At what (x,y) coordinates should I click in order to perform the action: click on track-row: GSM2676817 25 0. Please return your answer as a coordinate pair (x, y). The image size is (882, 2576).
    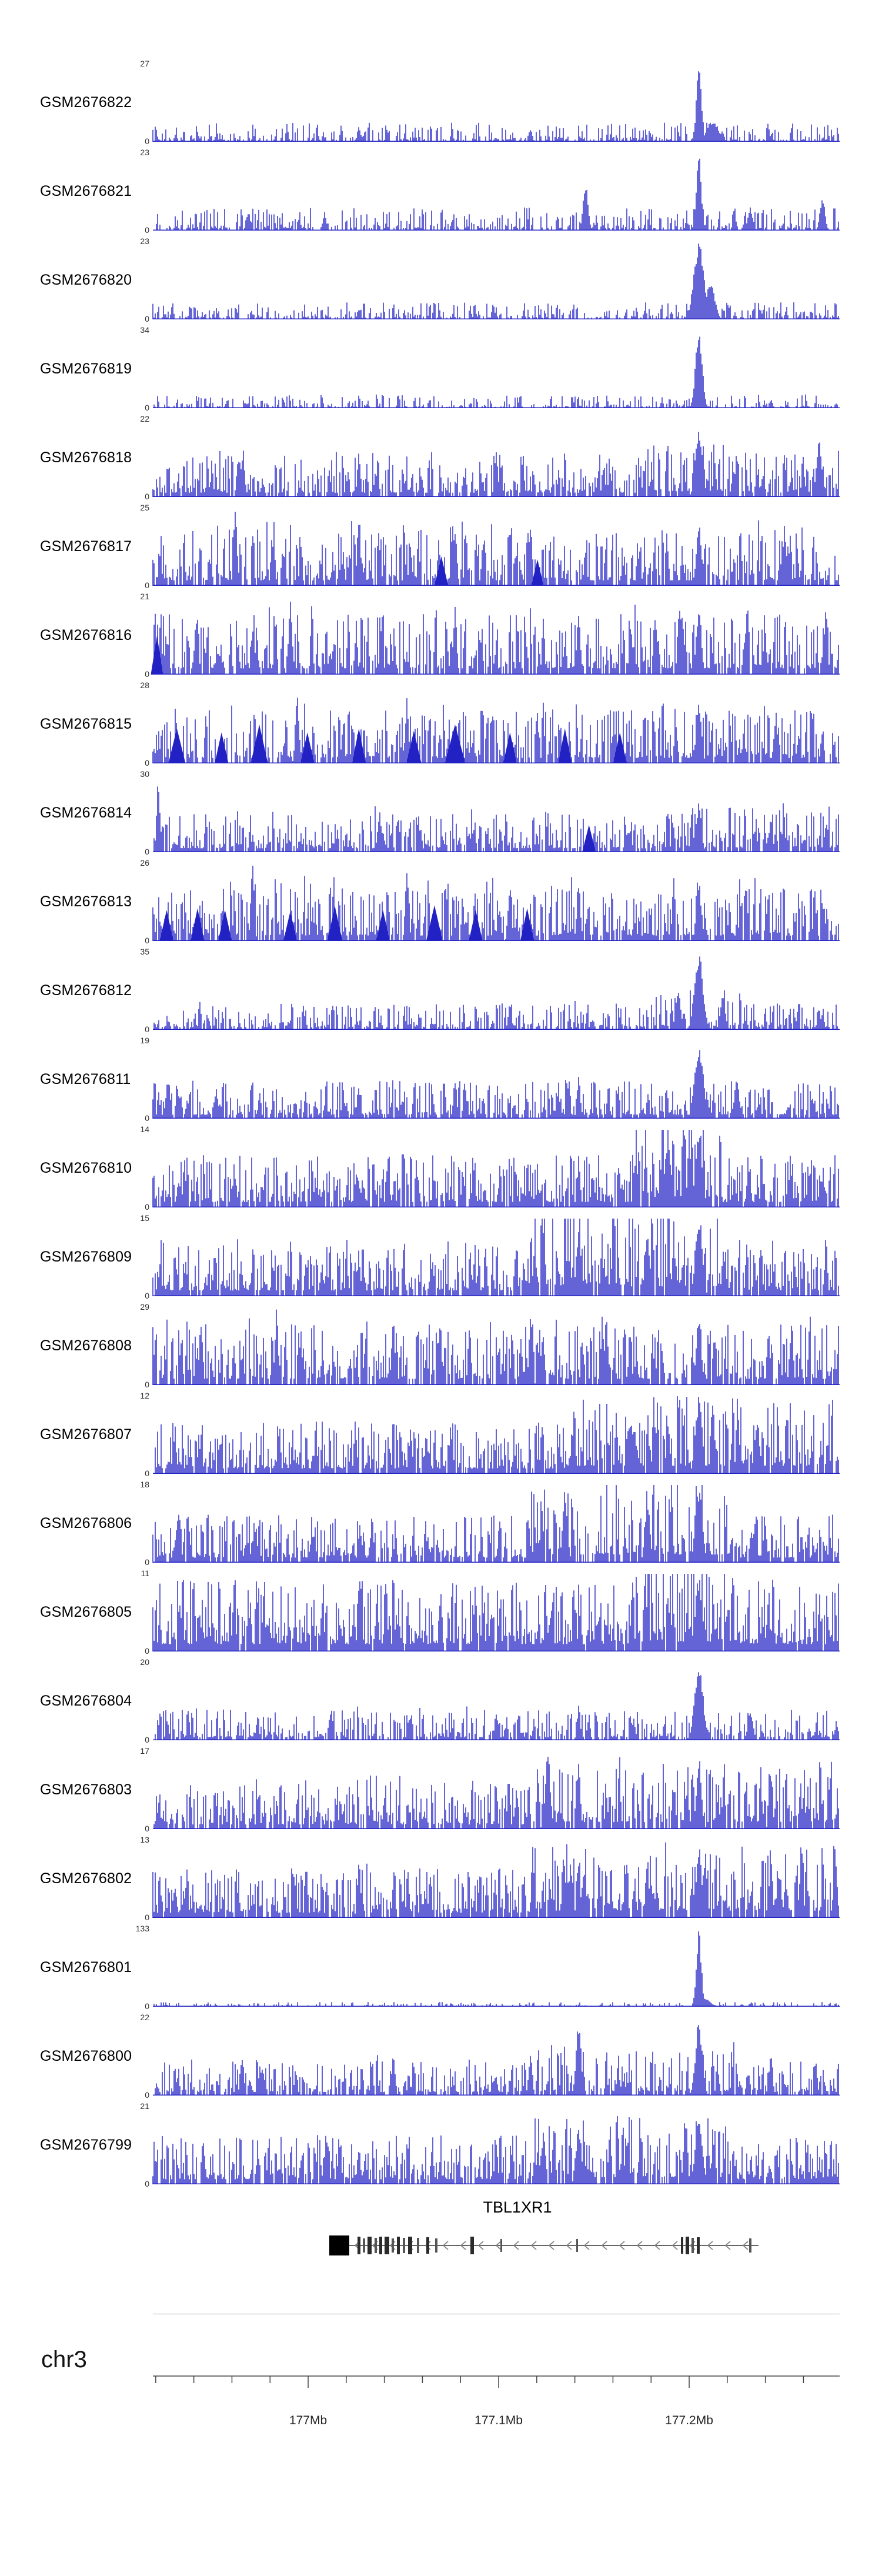
    Looking at the image, I should click on (441, 543).